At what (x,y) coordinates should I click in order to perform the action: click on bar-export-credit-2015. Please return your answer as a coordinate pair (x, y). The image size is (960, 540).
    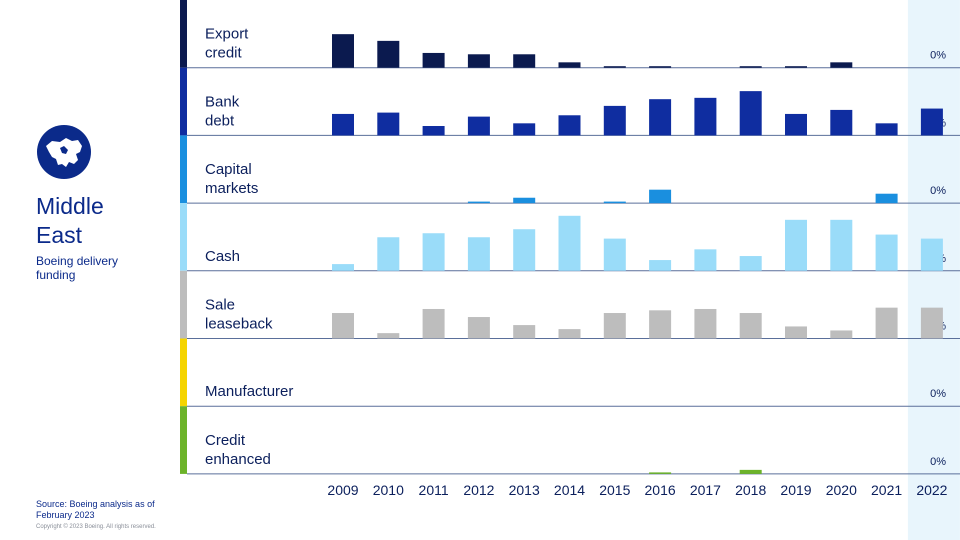
    Looking at the image, I should click on (614, 67).